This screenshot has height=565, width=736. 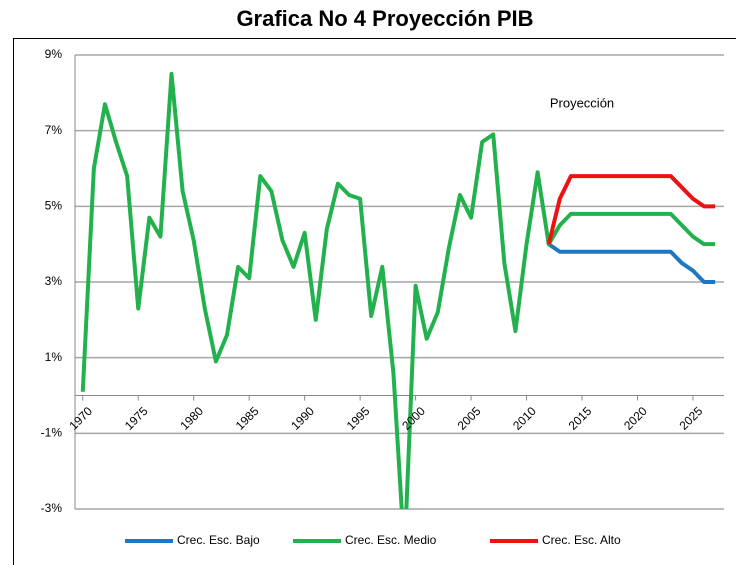 What do you see at coordinates (54, 206) in the screenshot?
I see `y-tick-label: 5%` at bounding box center [54, 206].